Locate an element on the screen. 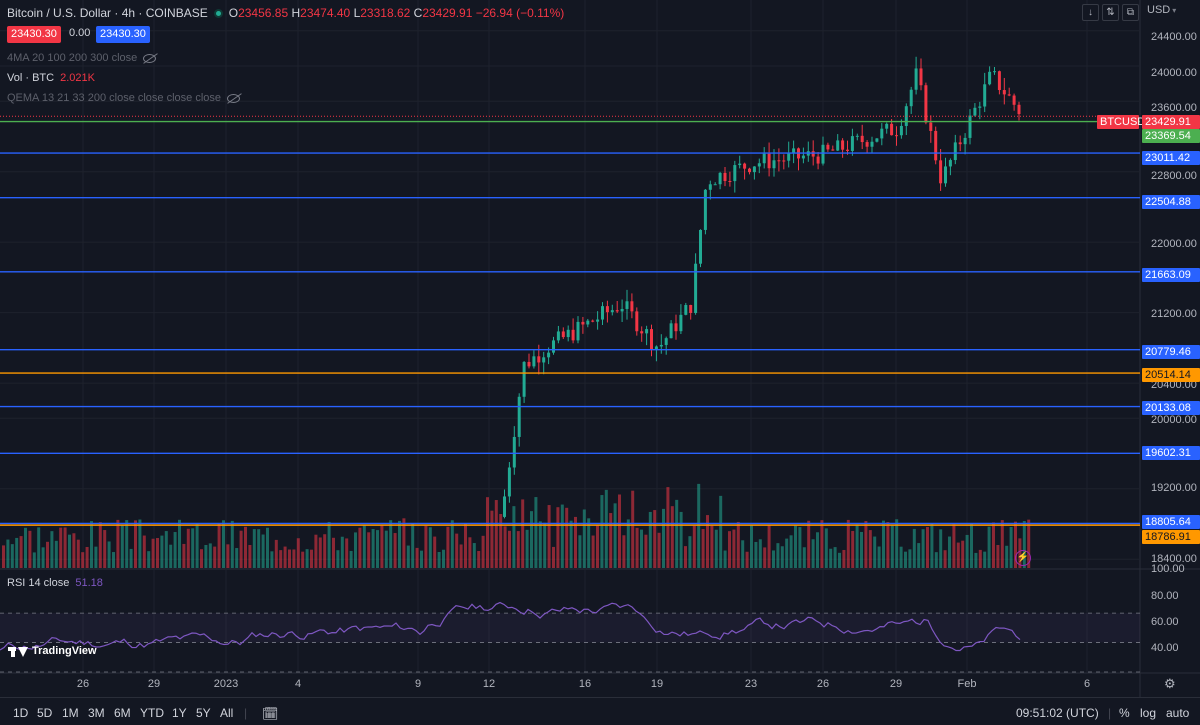 The height and width of the screenshot is (725, 1200). time-axis-label: 26 is located at coordinates (823, 684).